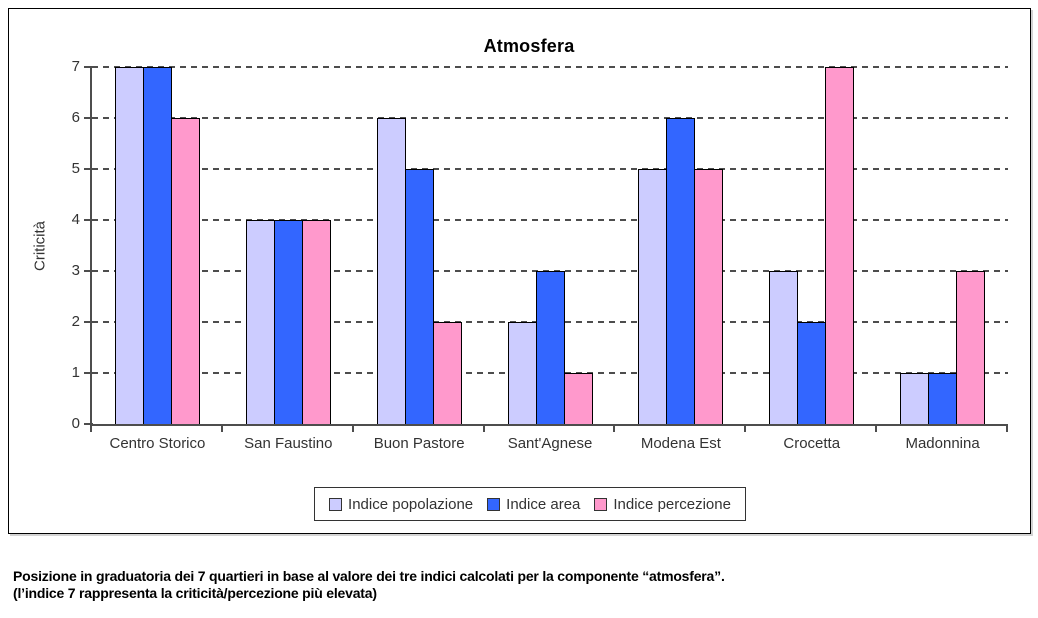 The image size is (1038, 618). I want to click on bar-indice-area-modena-est, so click(681, 271).